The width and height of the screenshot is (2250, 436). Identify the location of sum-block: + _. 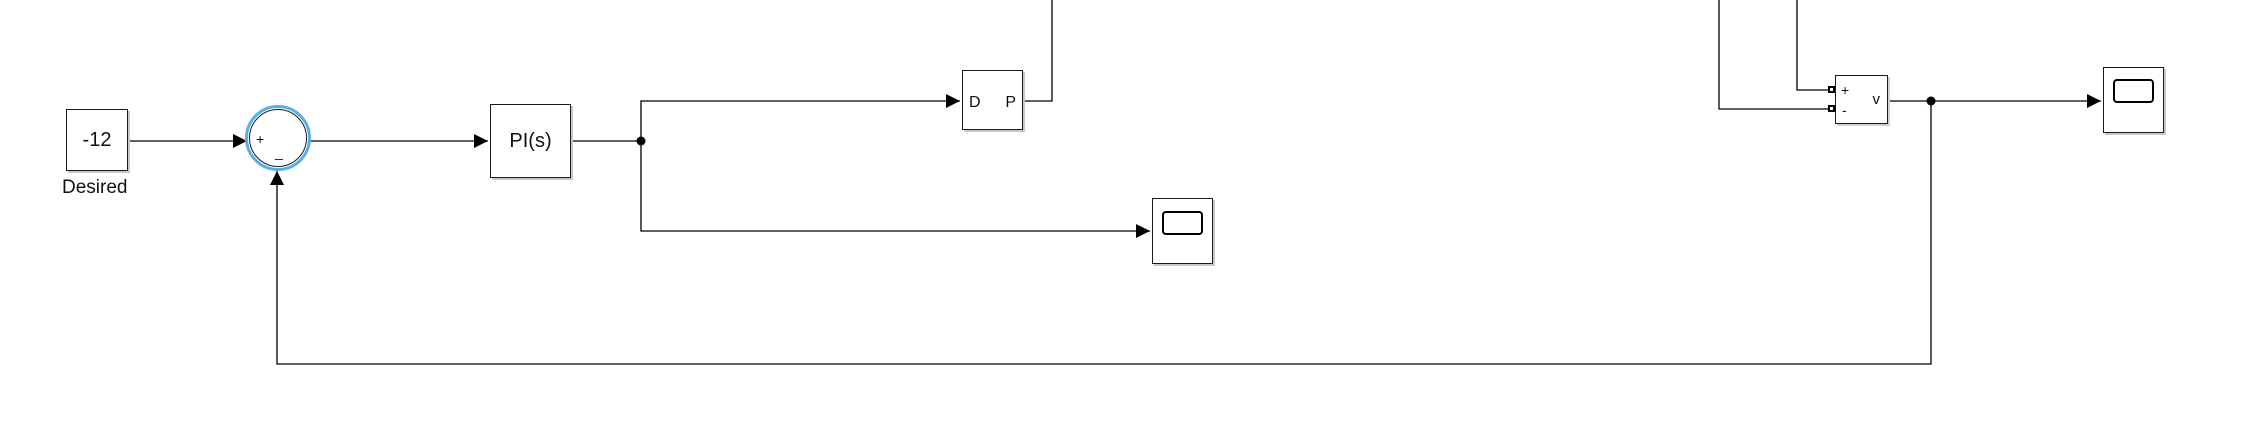
(278, 138).